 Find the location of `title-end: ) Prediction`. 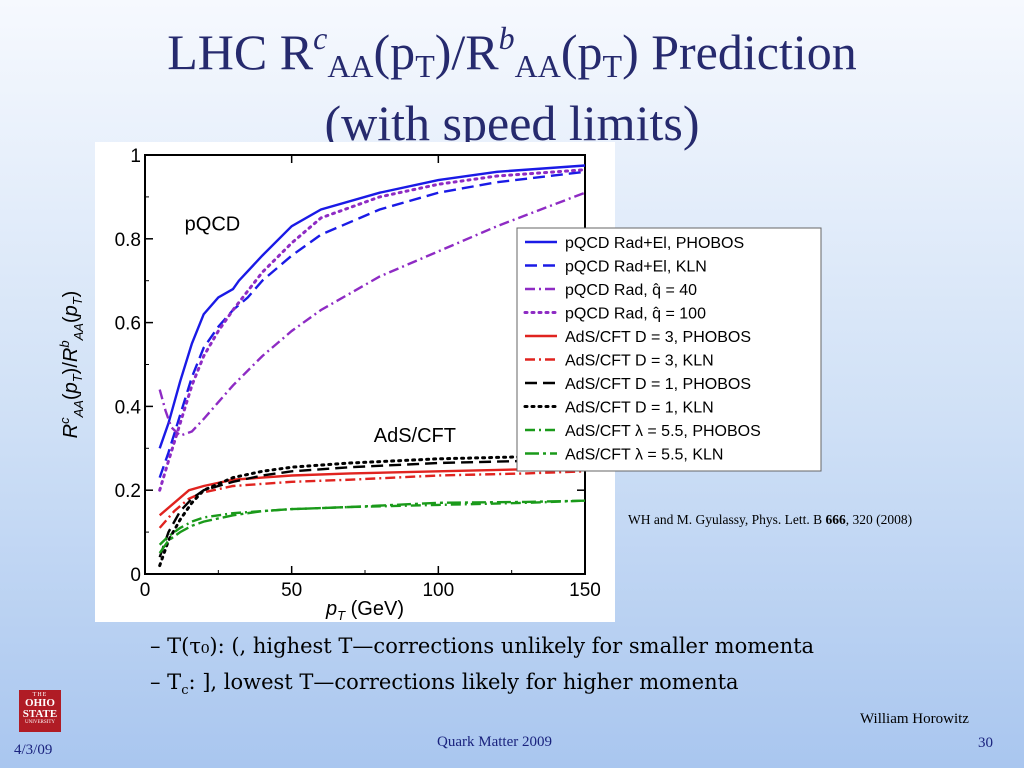

title-end: ) Prediction is located at coordinates (739, 52).